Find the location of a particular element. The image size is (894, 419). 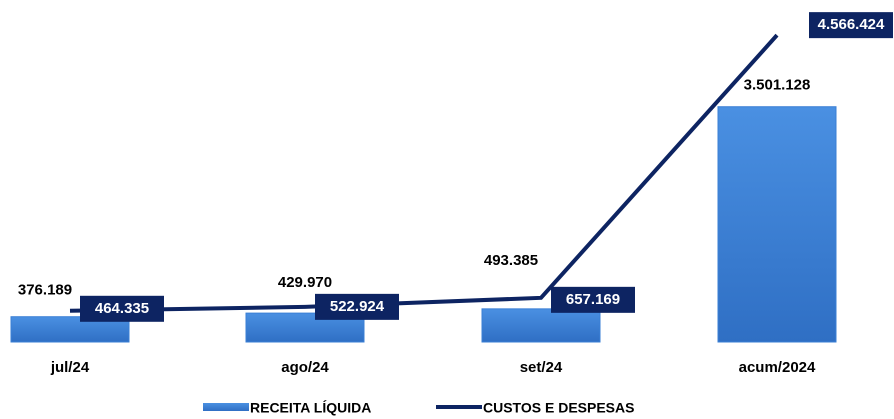

x-tick-label: set/24 is located at coordinates (541, 367).